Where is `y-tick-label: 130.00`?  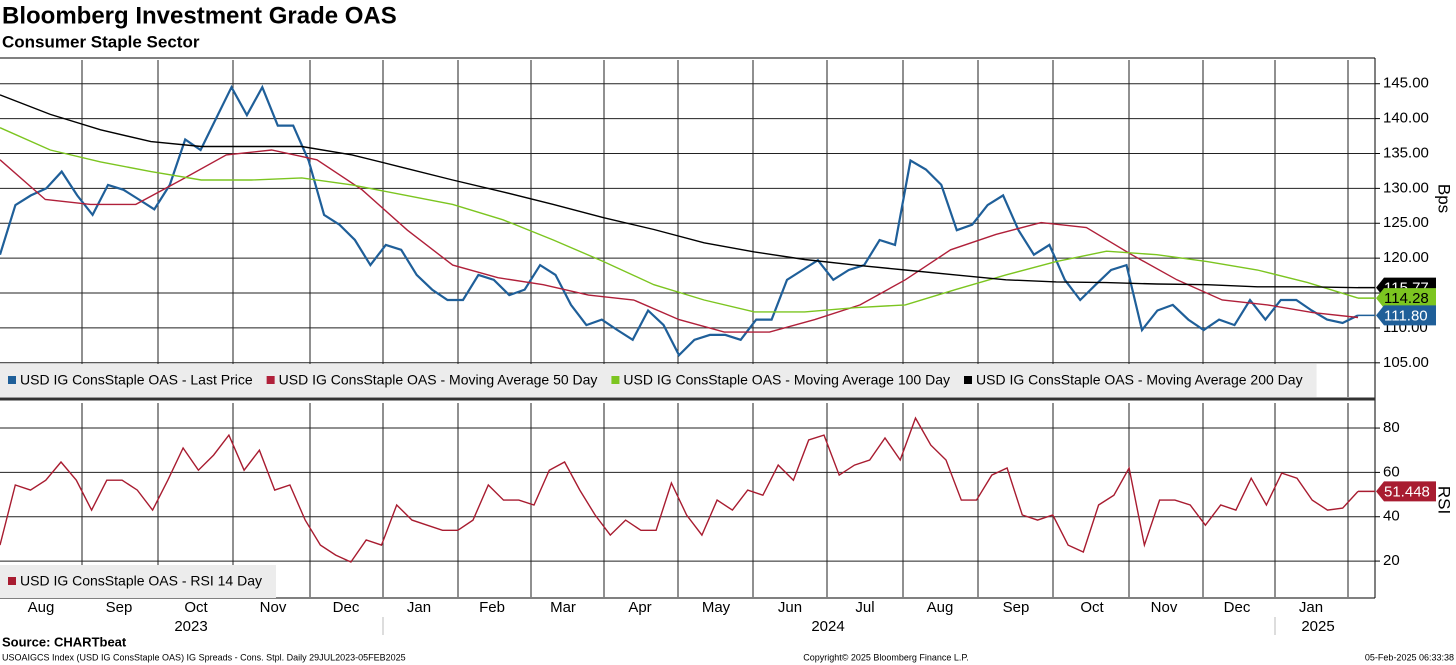 y-tick-label: 130.00 is located at coordinates (1406, 187).